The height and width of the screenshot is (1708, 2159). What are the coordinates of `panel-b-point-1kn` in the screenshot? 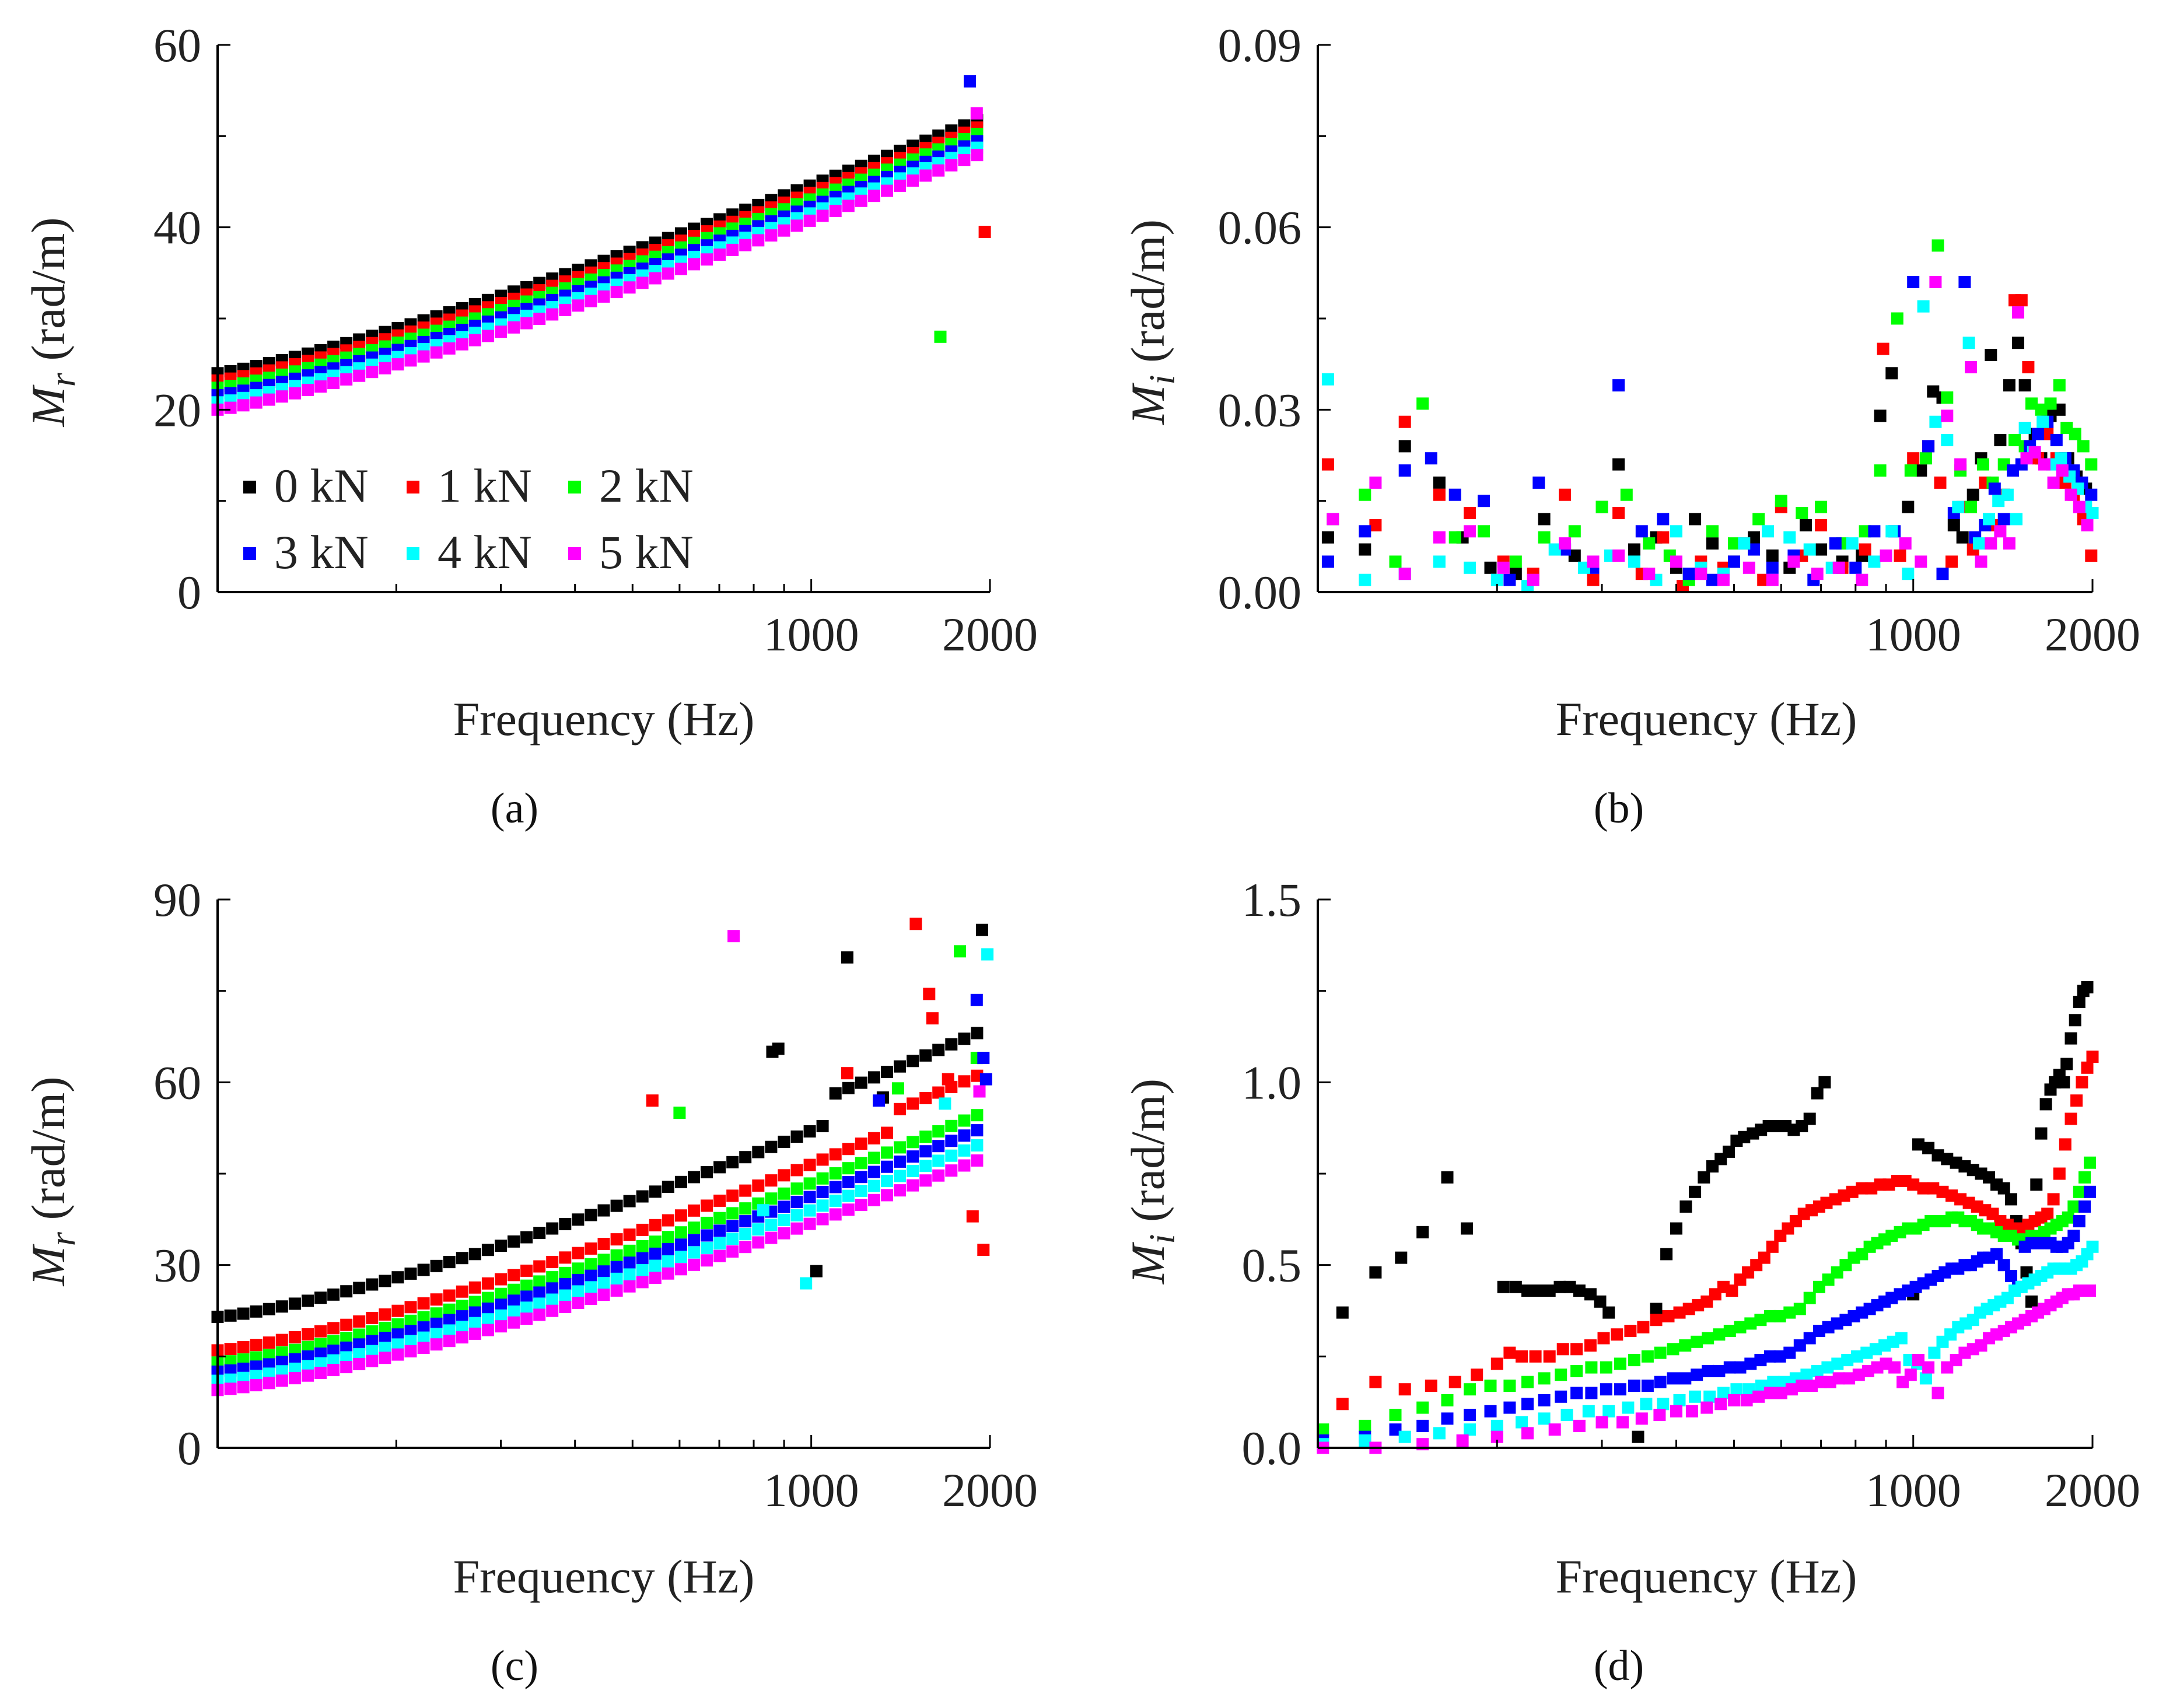 It's located at (1664, 537).